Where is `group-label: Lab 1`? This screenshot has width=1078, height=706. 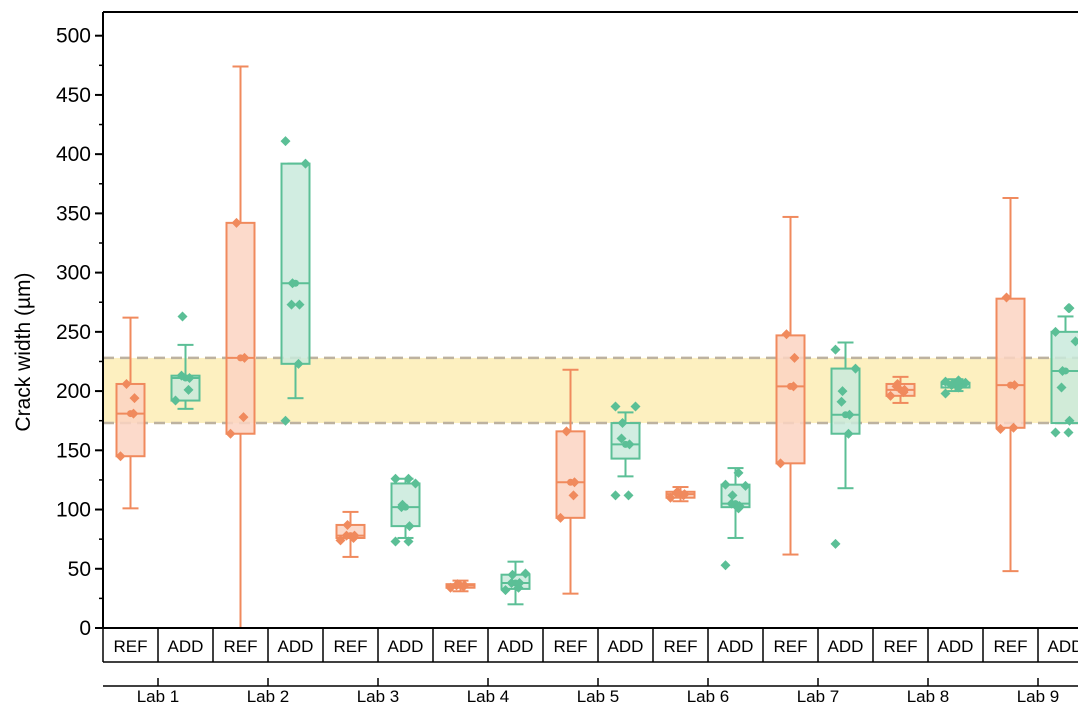 group-label: Lab 1 is located at coordinates (158, 696).